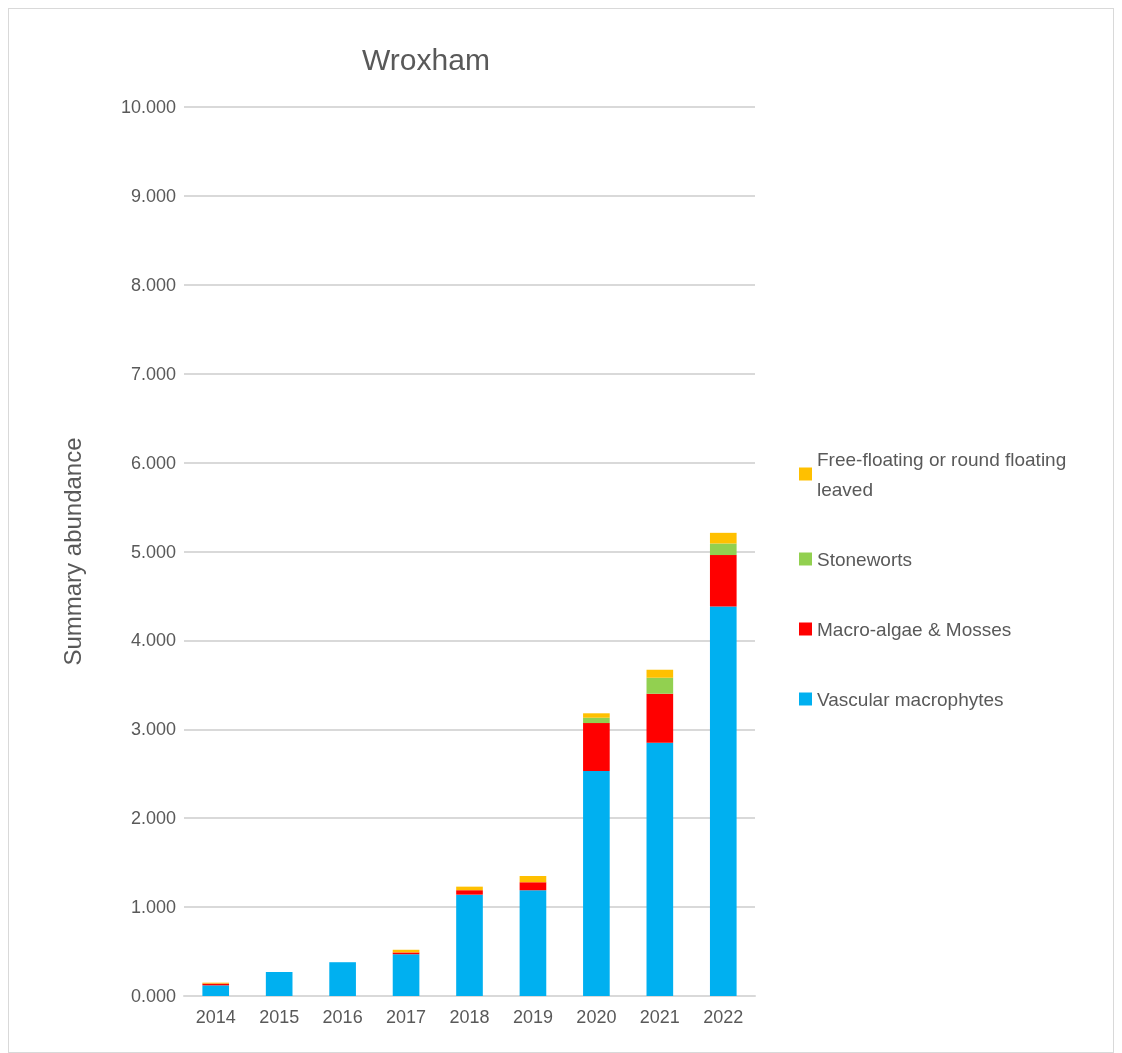  I want to click on y-tick-label: 6.000, so click(153, 462).